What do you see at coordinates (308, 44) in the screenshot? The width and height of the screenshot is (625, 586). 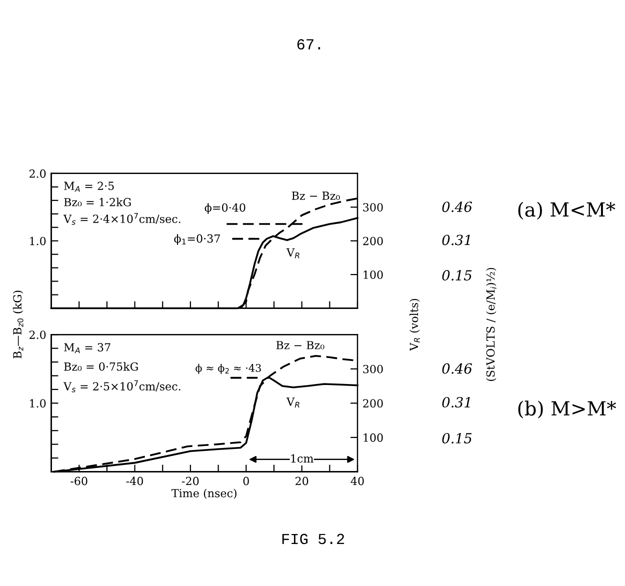 I see `text: 67.` at bounding box center [308, 44].